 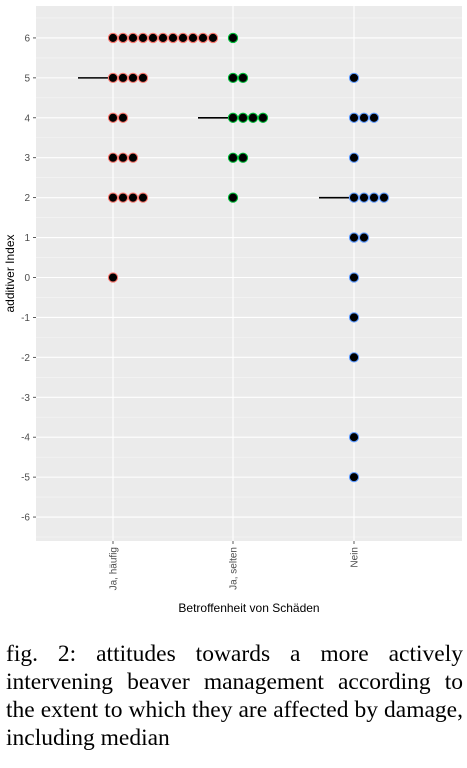 I want to click on y-axis-ticks: -6 -5 -4 -3 -2 -1 0 1 2 3 4 5 6, so click(x=28, y=278).